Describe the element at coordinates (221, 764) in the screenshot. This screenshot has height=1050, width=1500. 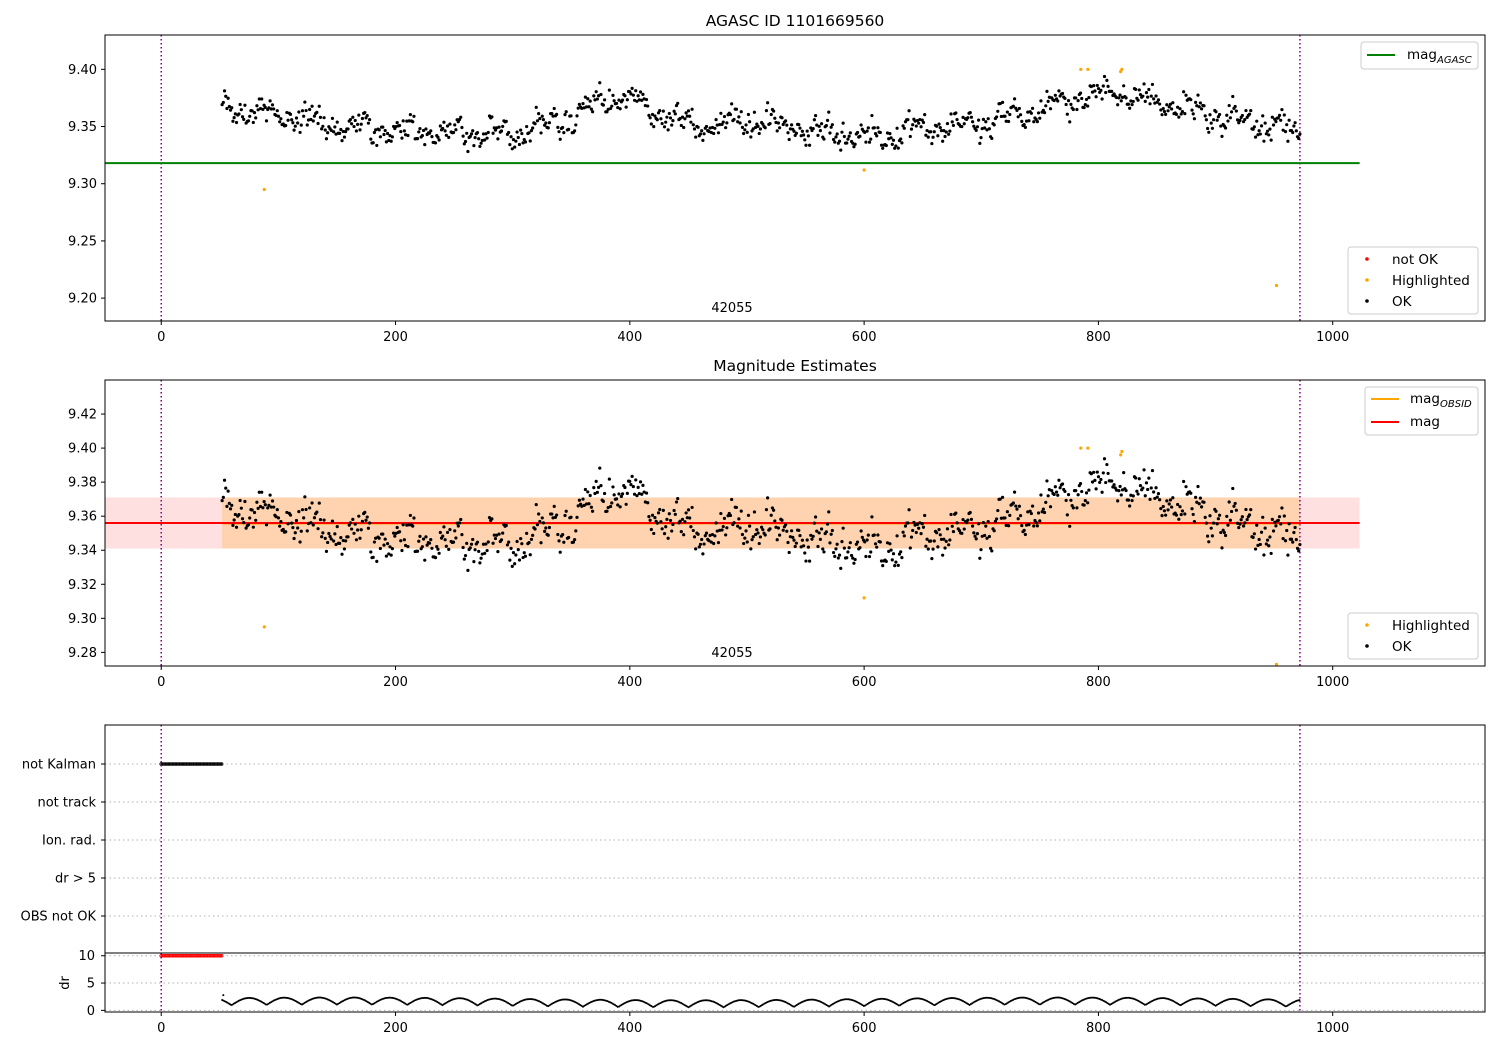
I see `not-kalman-marker` at that location.